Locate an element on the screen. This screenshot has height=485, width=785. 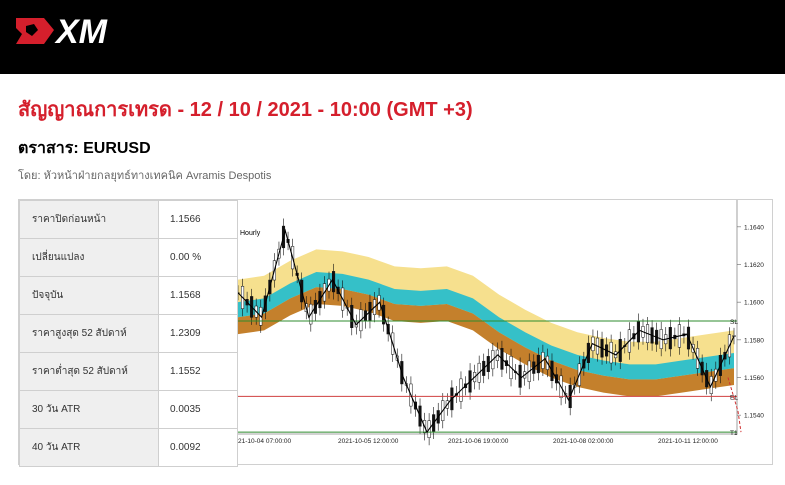
stats-row: เปลี่ยนแปลง 0.00 % is located at coordinates (128, 257).